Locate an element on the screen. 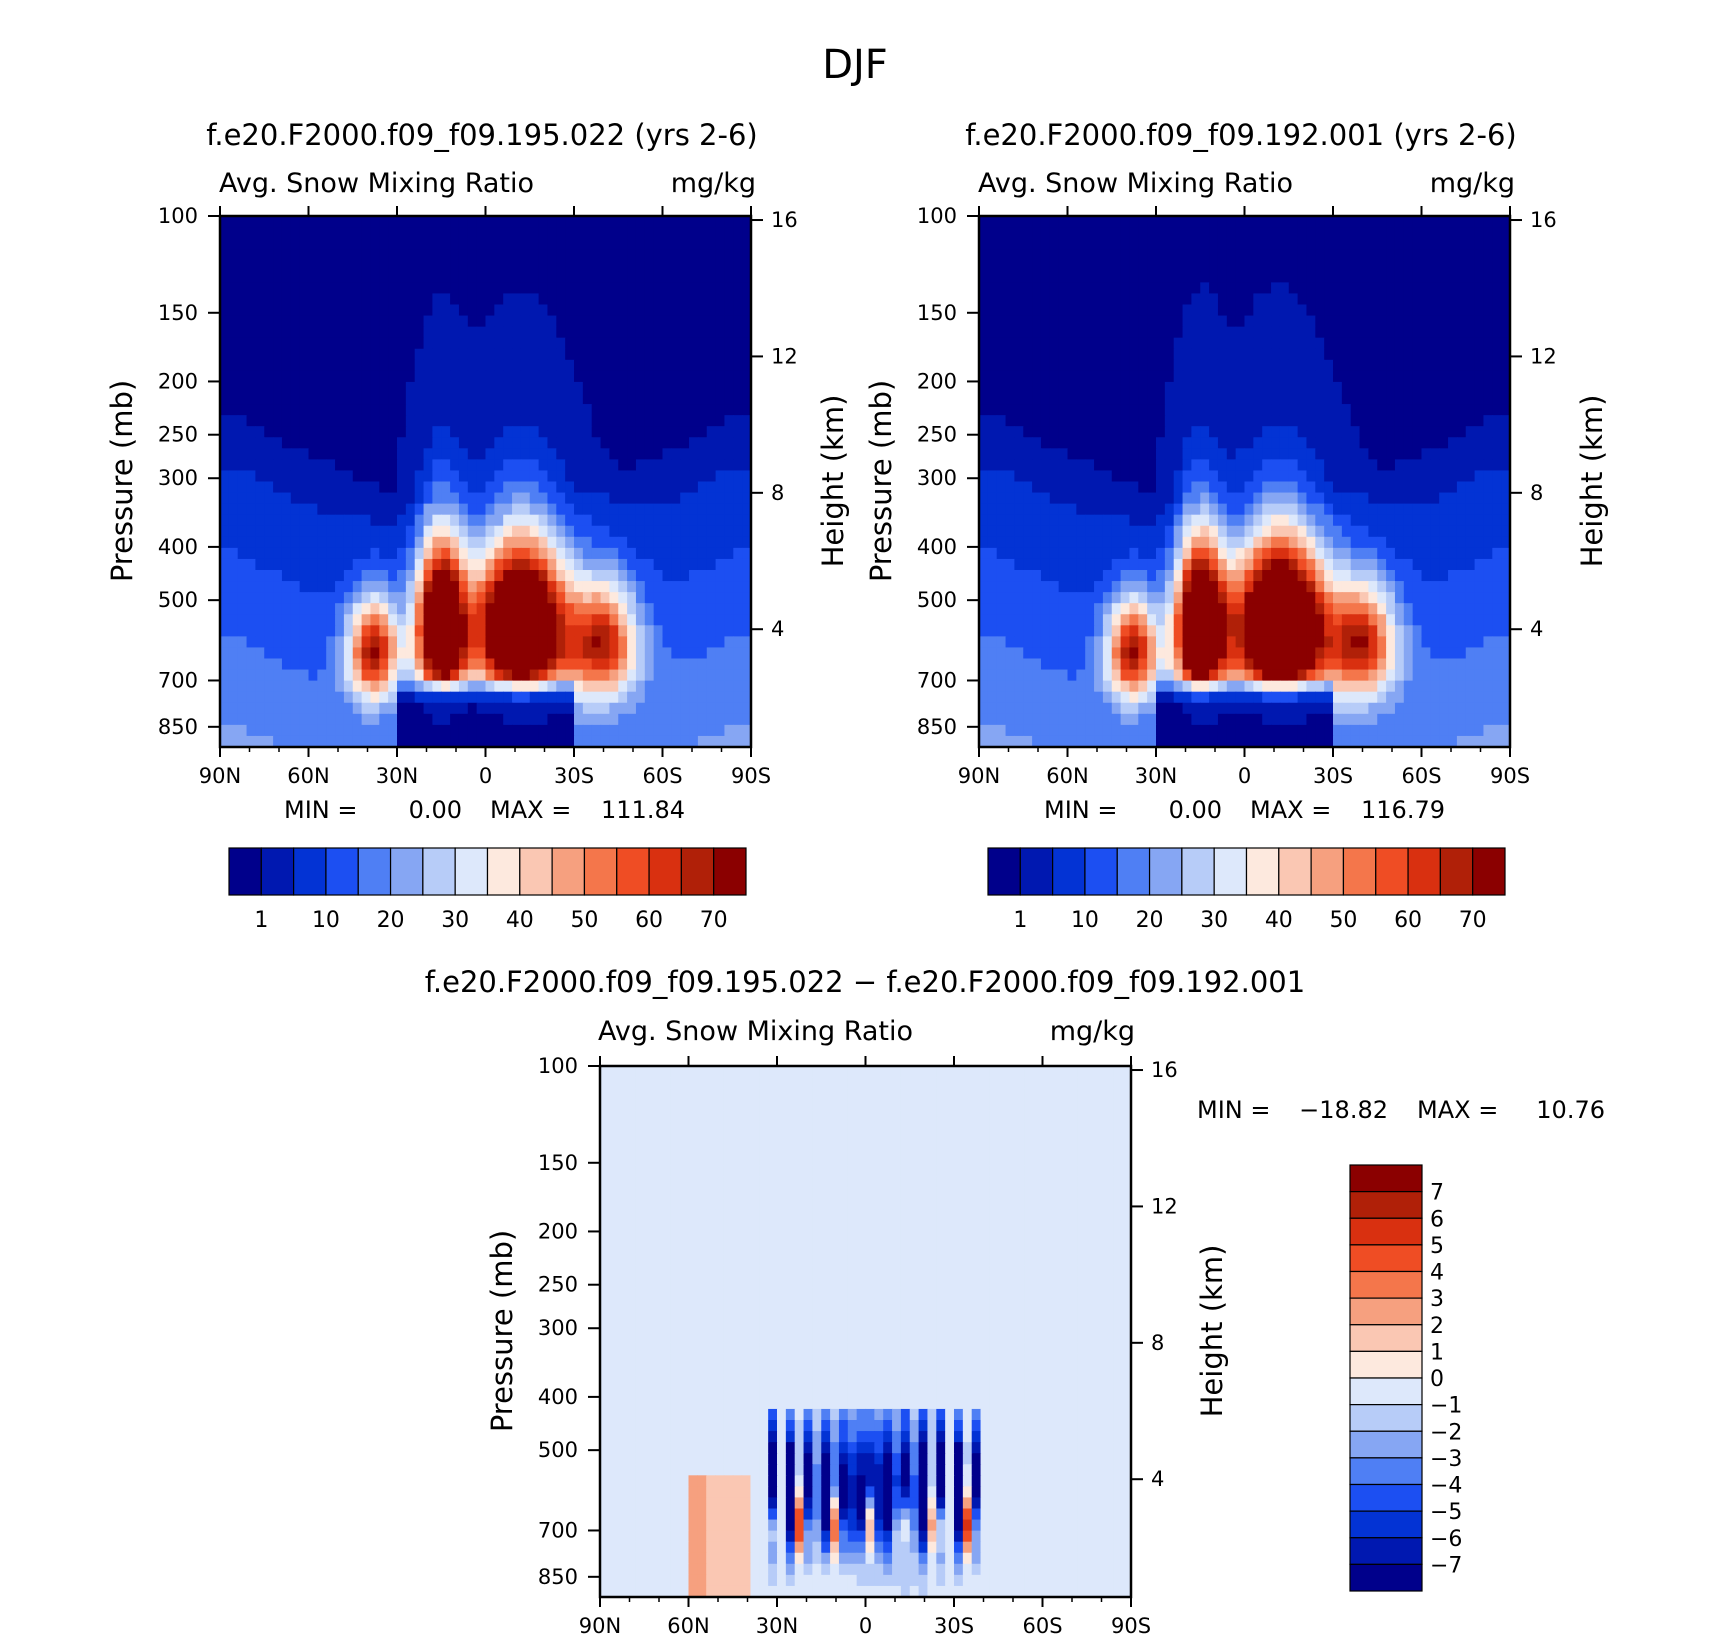 The width and height of the screenshot is (1710, 1639). panel-1-min-label: MIN = is located at coordinates (320, 810).